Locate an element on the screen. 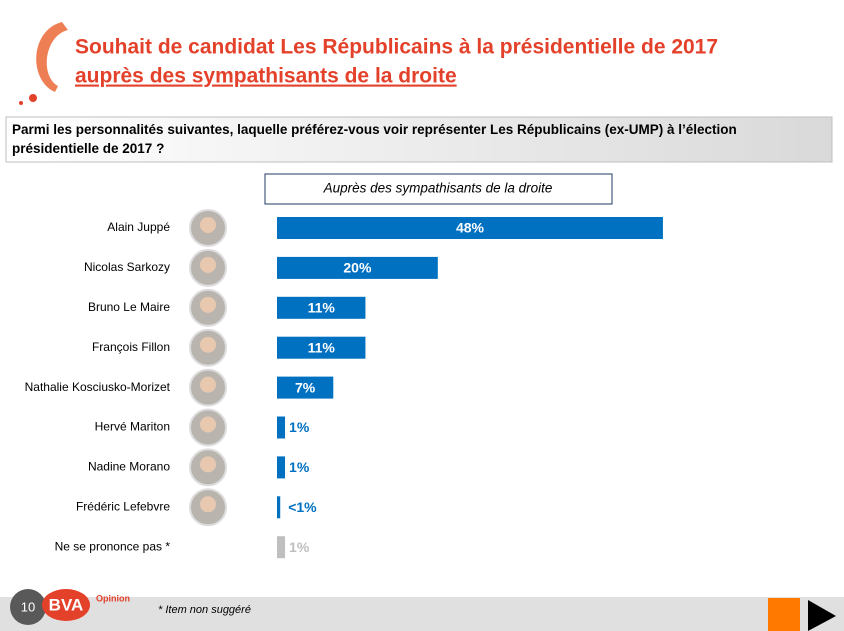 Image resolution: width=844 pixels, height=631 pixels. footnote: * Item non suggéré is located at coordinates (204, 610).